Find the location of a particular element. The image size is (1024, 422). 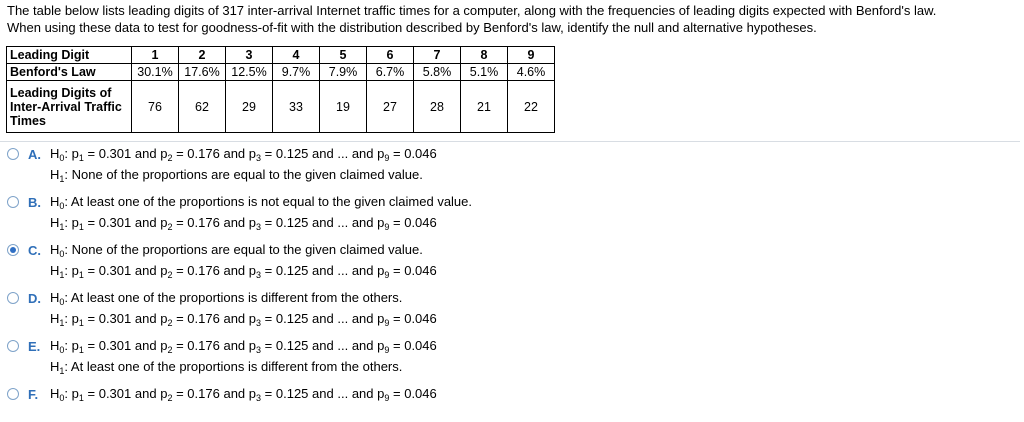

table-cell: 4.6% is located at coordinates (531, 72).